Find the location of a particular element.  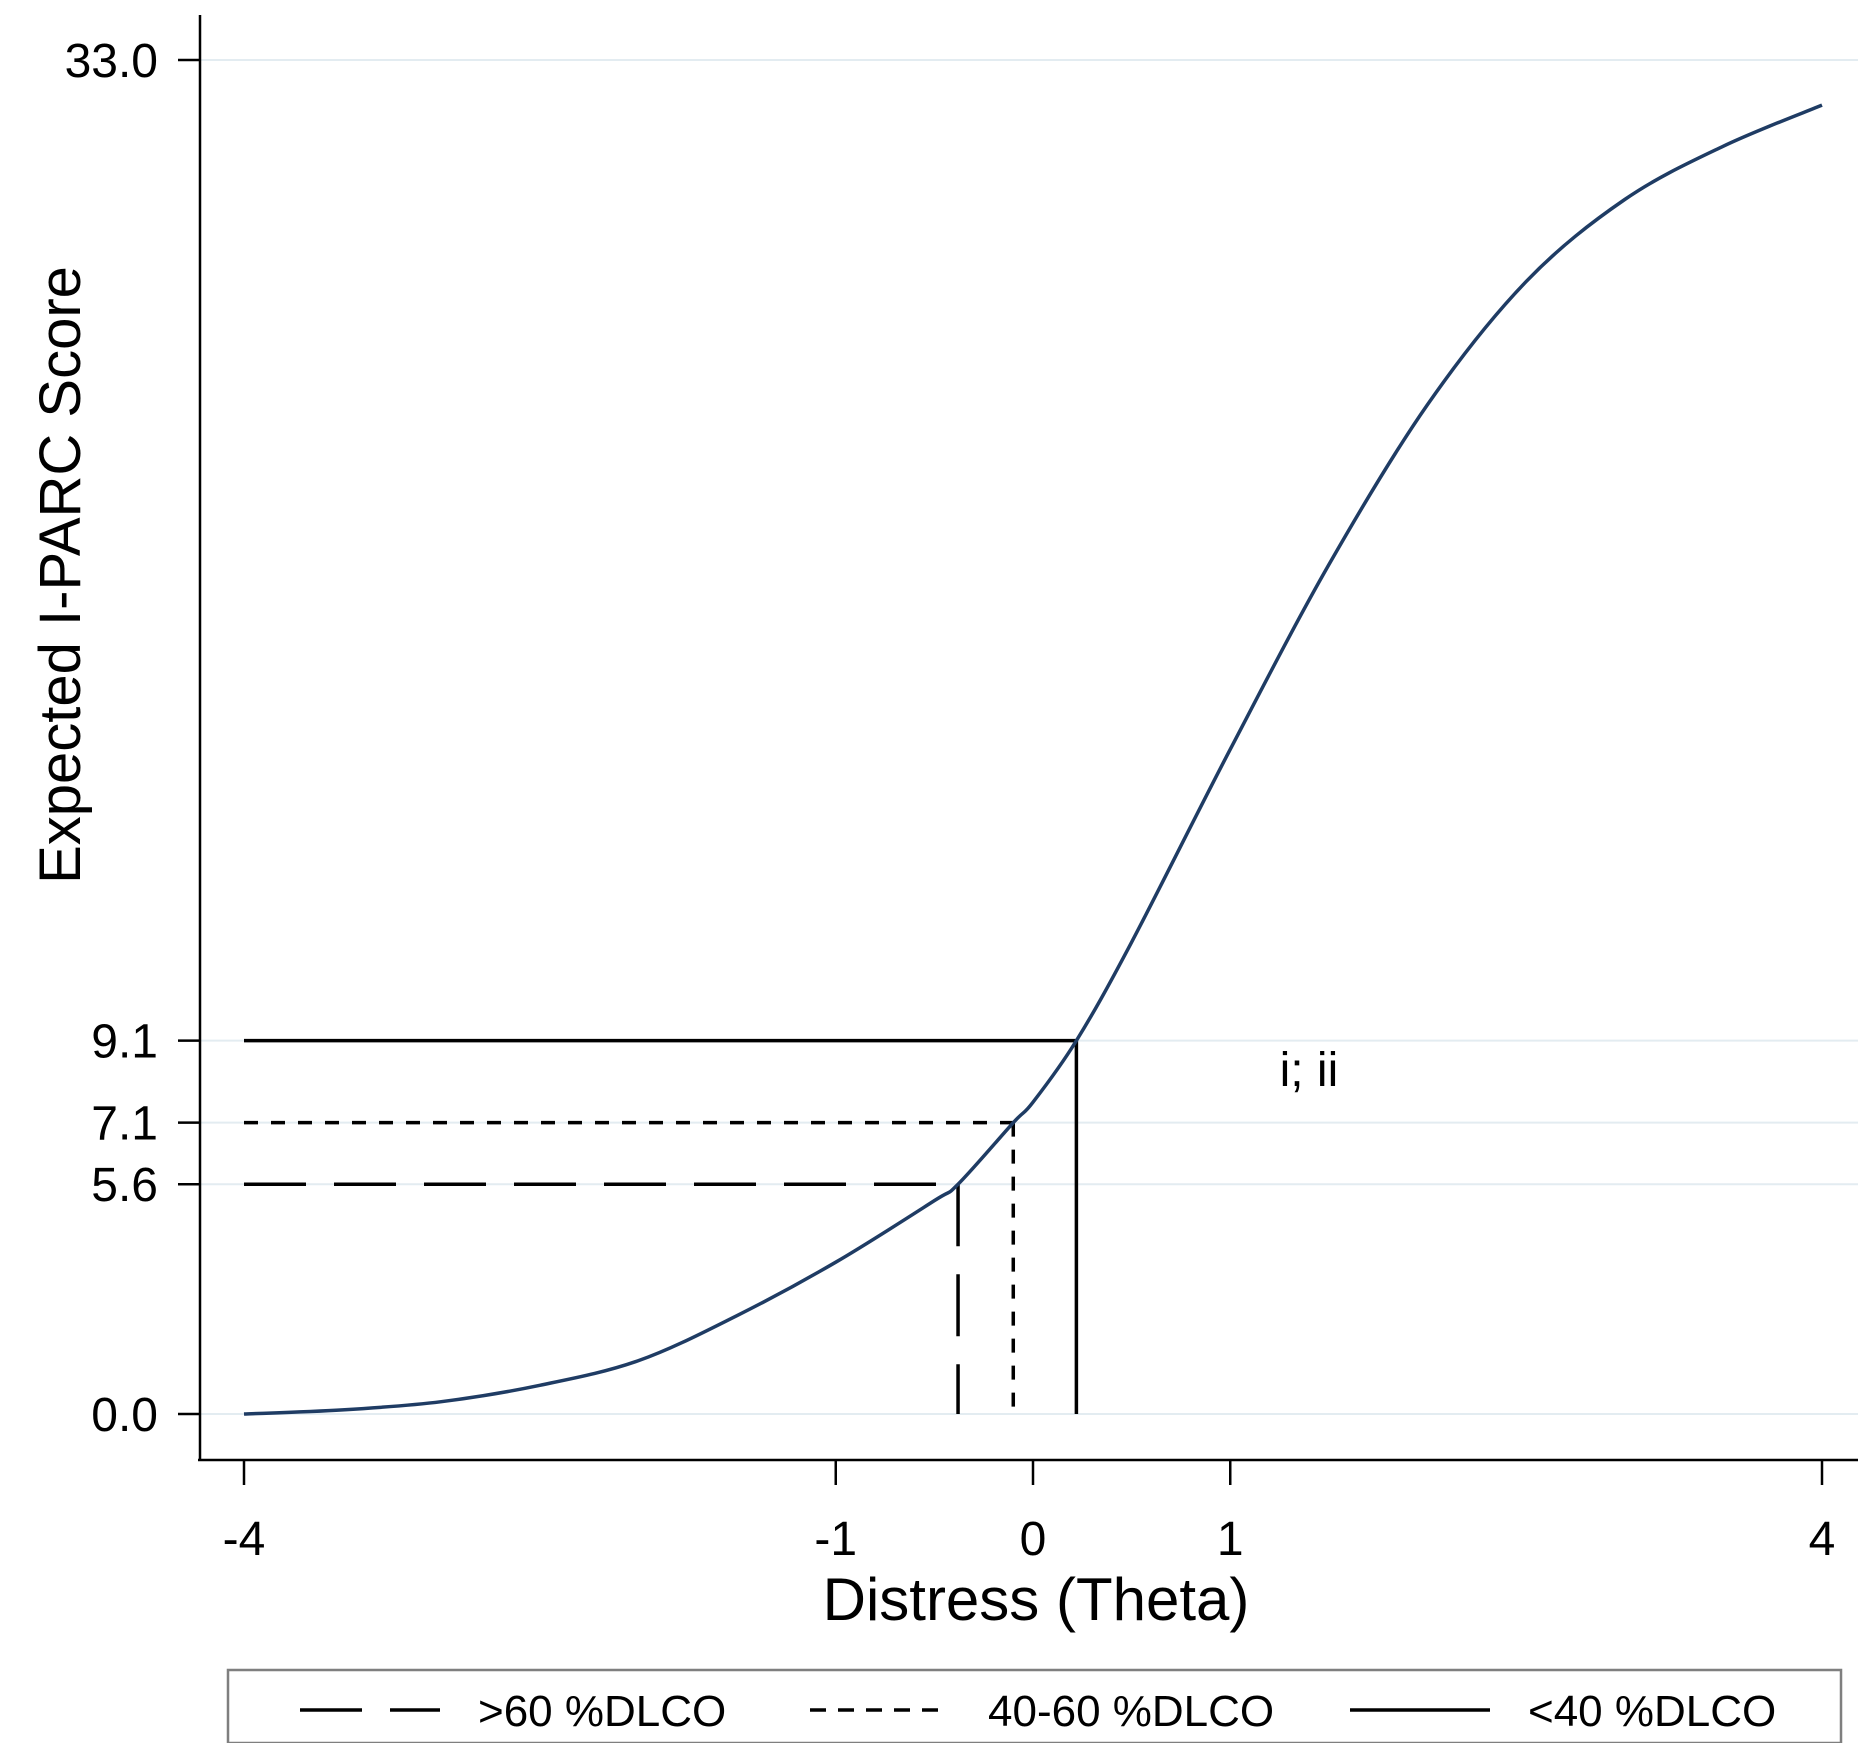

y-tick-label-2: 7.1 is located at coordinates (124, 1124).